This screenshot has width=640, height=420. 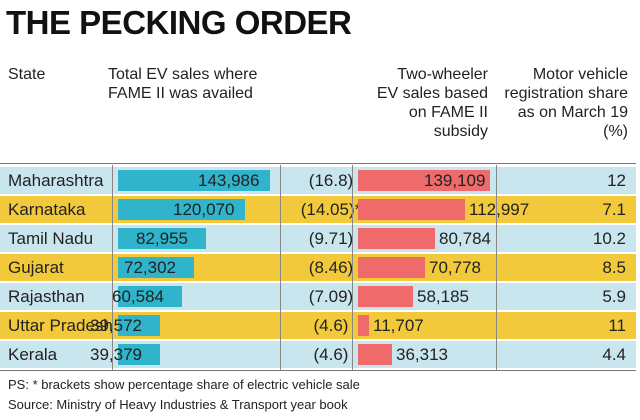 I want to click on table-bottom-line, so click(x=318, y=370).